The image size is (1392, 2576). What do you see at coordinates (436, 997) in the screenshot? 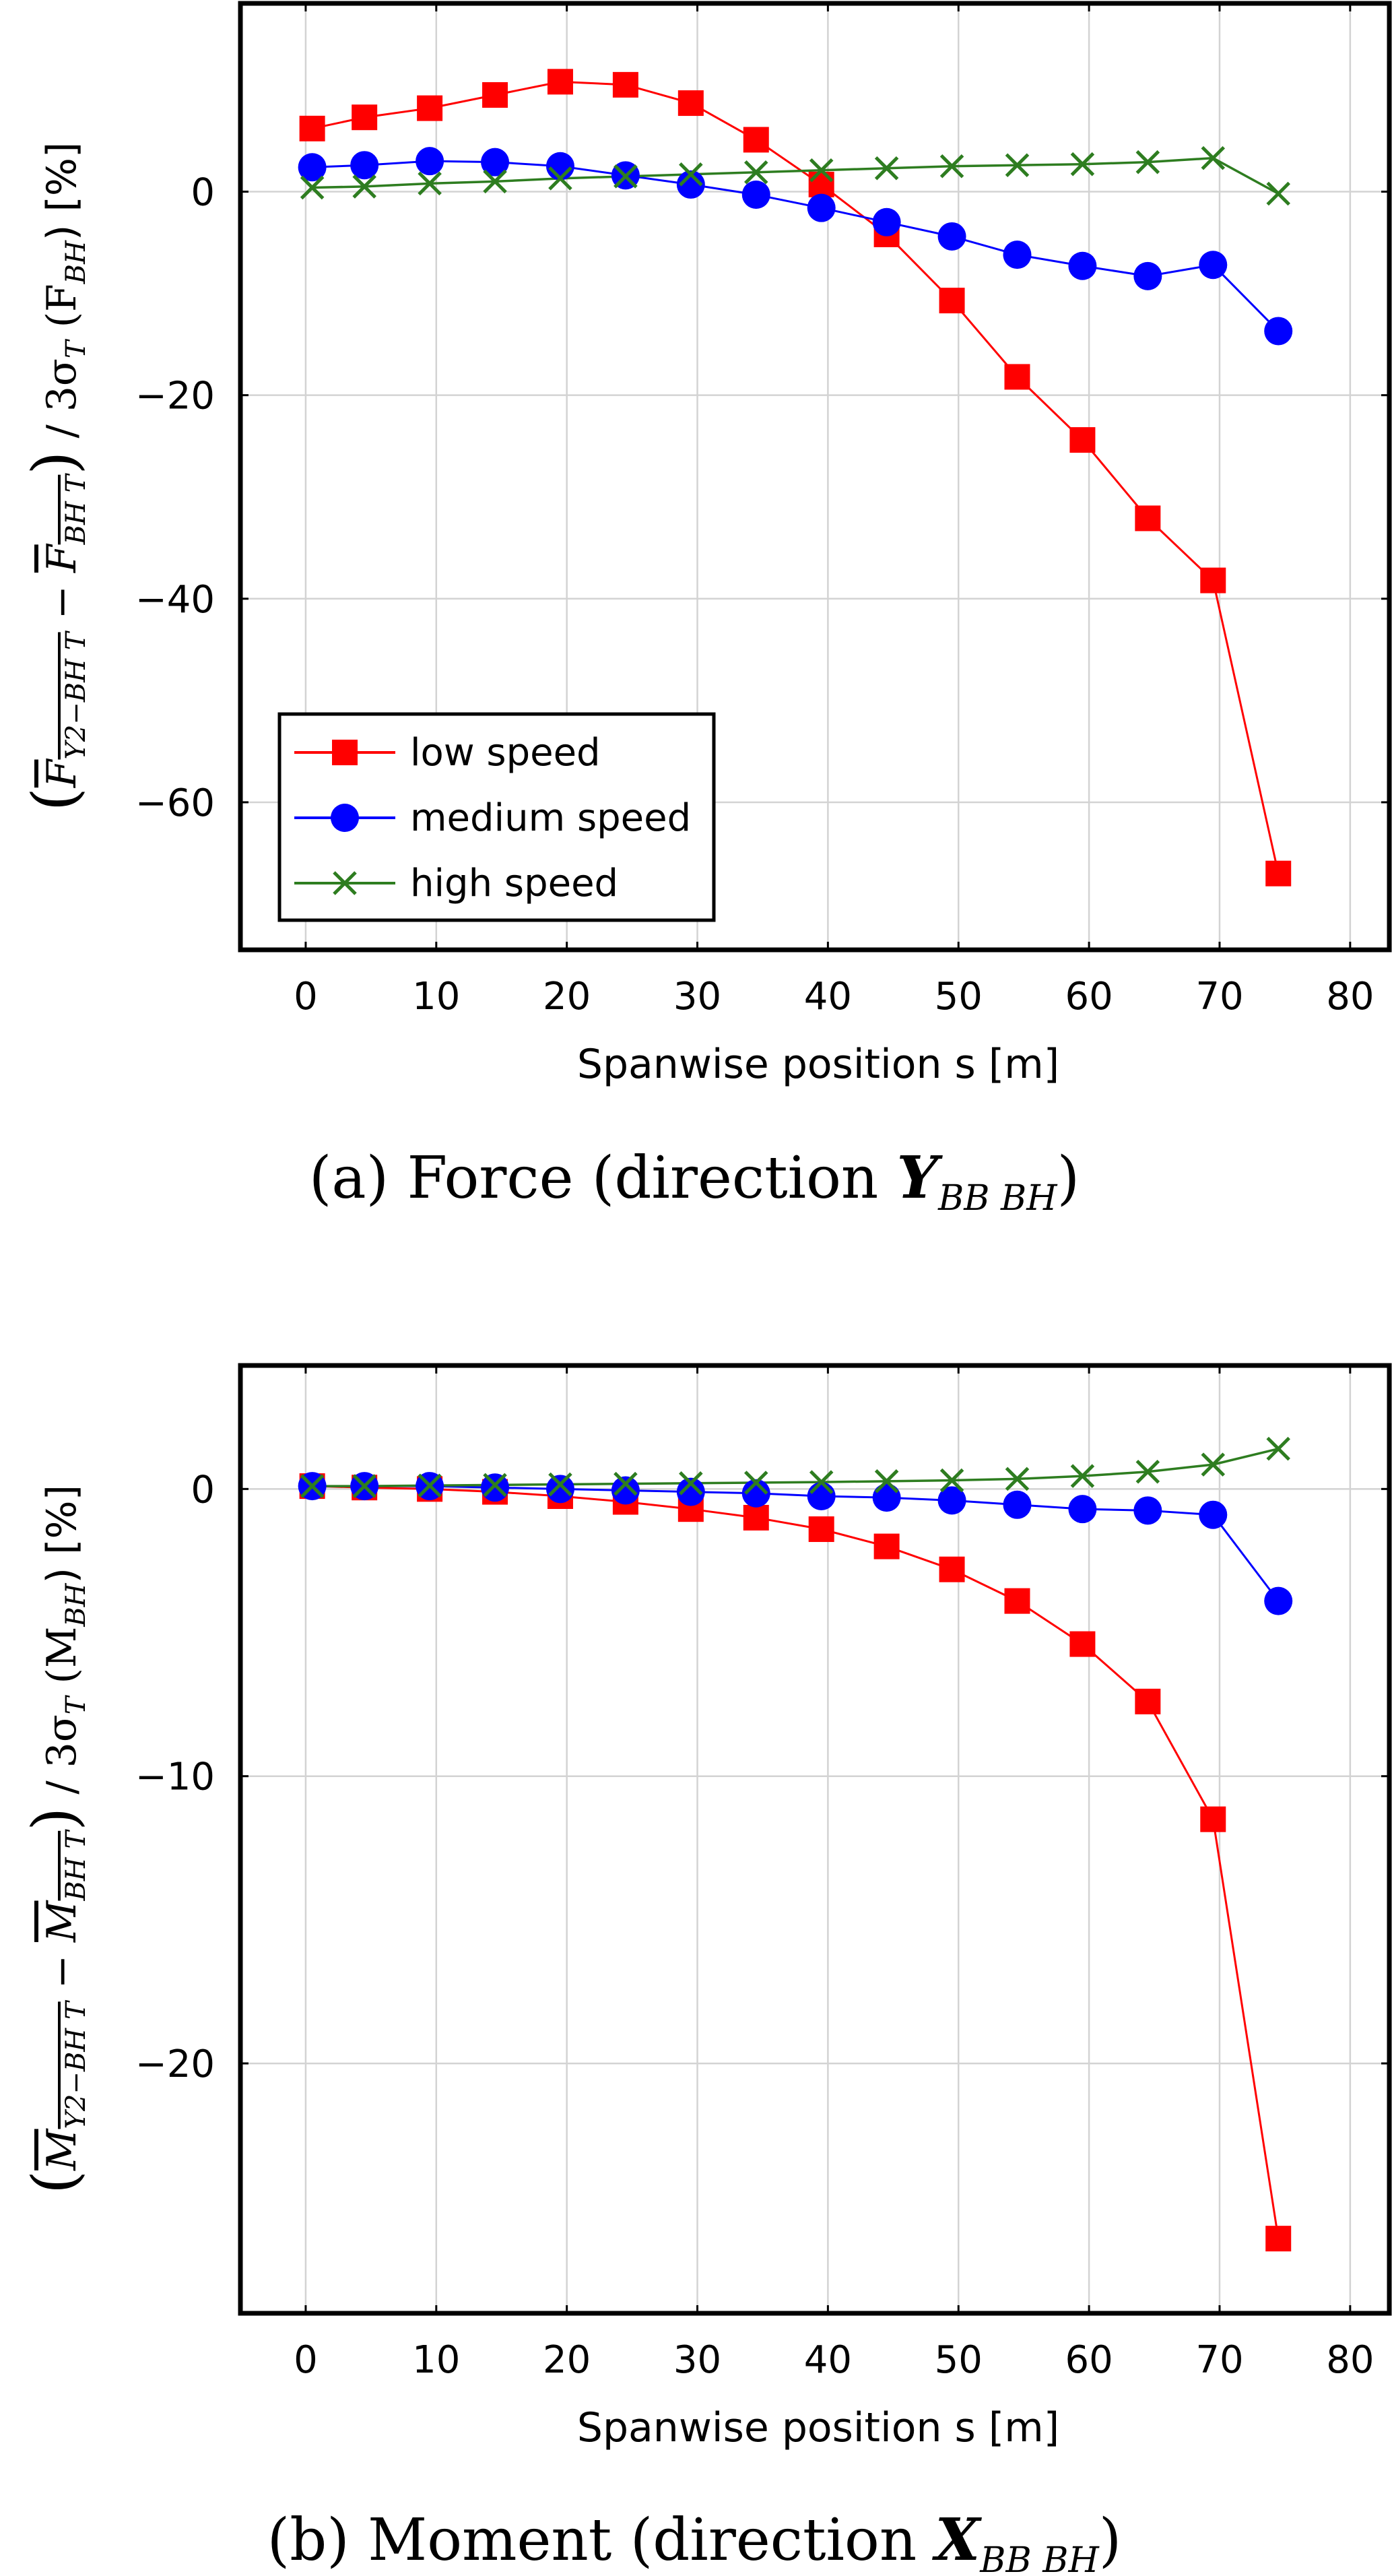
I see `x-tick-label: 10` at bounding box center [436, 997].